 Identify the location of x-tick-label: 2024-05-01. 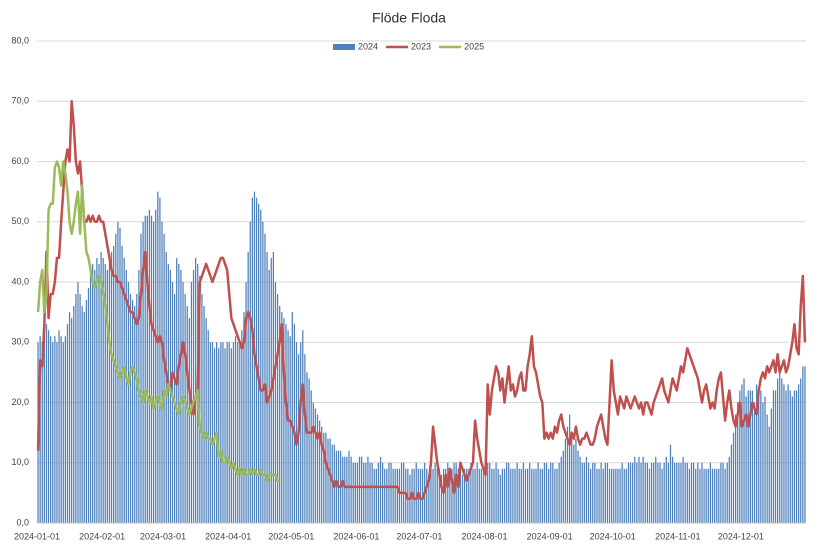
(291, 536).